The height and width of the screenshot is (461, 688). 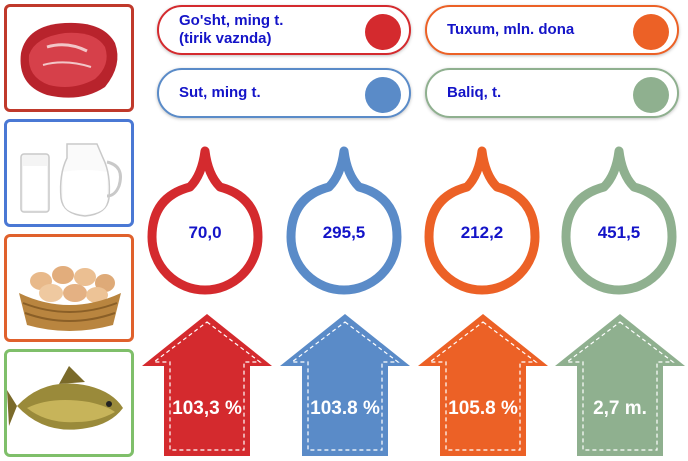 I want to click on legend-fish: Baliq, t., so click(x=552, y=93).